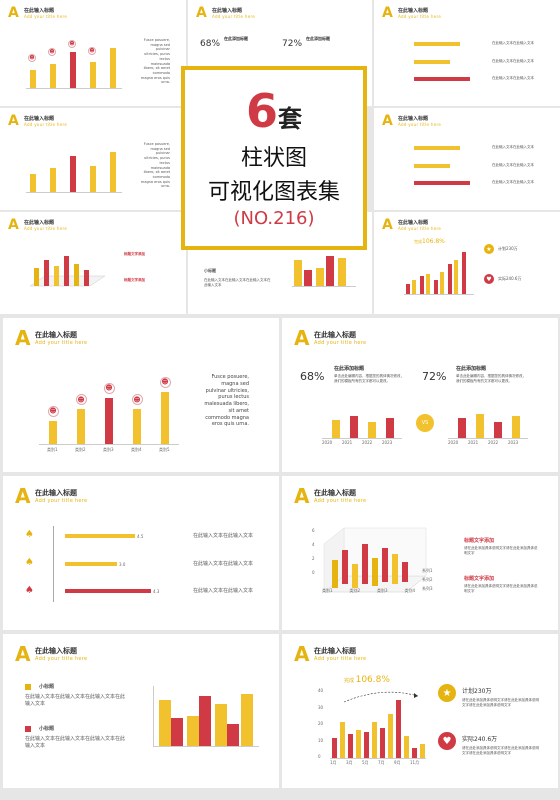 This screenshot has width=560, height=800. Describe the element at coordinates (427, 588) in the screenshot. I see `axis-label: 系列3` at that location.